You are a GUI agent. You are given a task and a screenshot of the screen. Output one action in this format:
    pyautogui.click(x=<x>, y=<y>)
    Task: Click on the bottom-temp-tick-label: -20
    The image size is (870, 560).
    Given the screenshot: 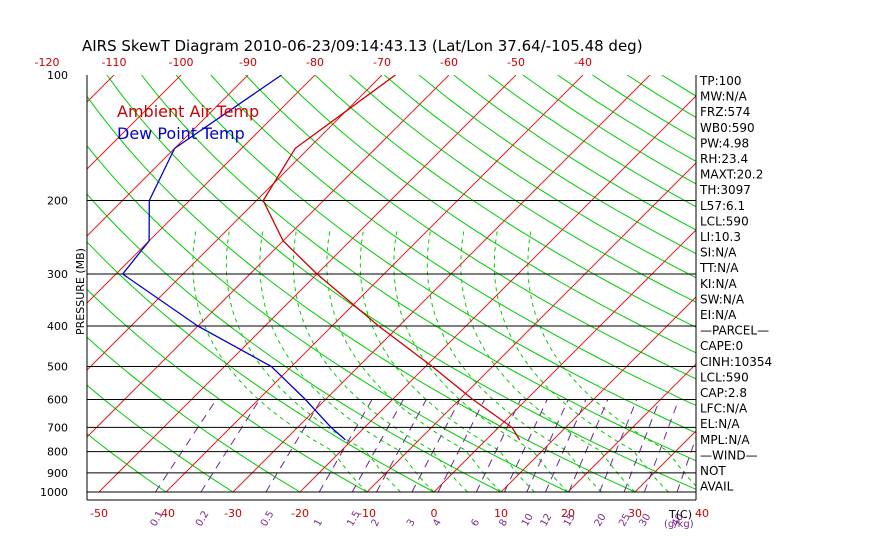 What is the action you would take?
    pyautogui.click(x=300, y=513)
    